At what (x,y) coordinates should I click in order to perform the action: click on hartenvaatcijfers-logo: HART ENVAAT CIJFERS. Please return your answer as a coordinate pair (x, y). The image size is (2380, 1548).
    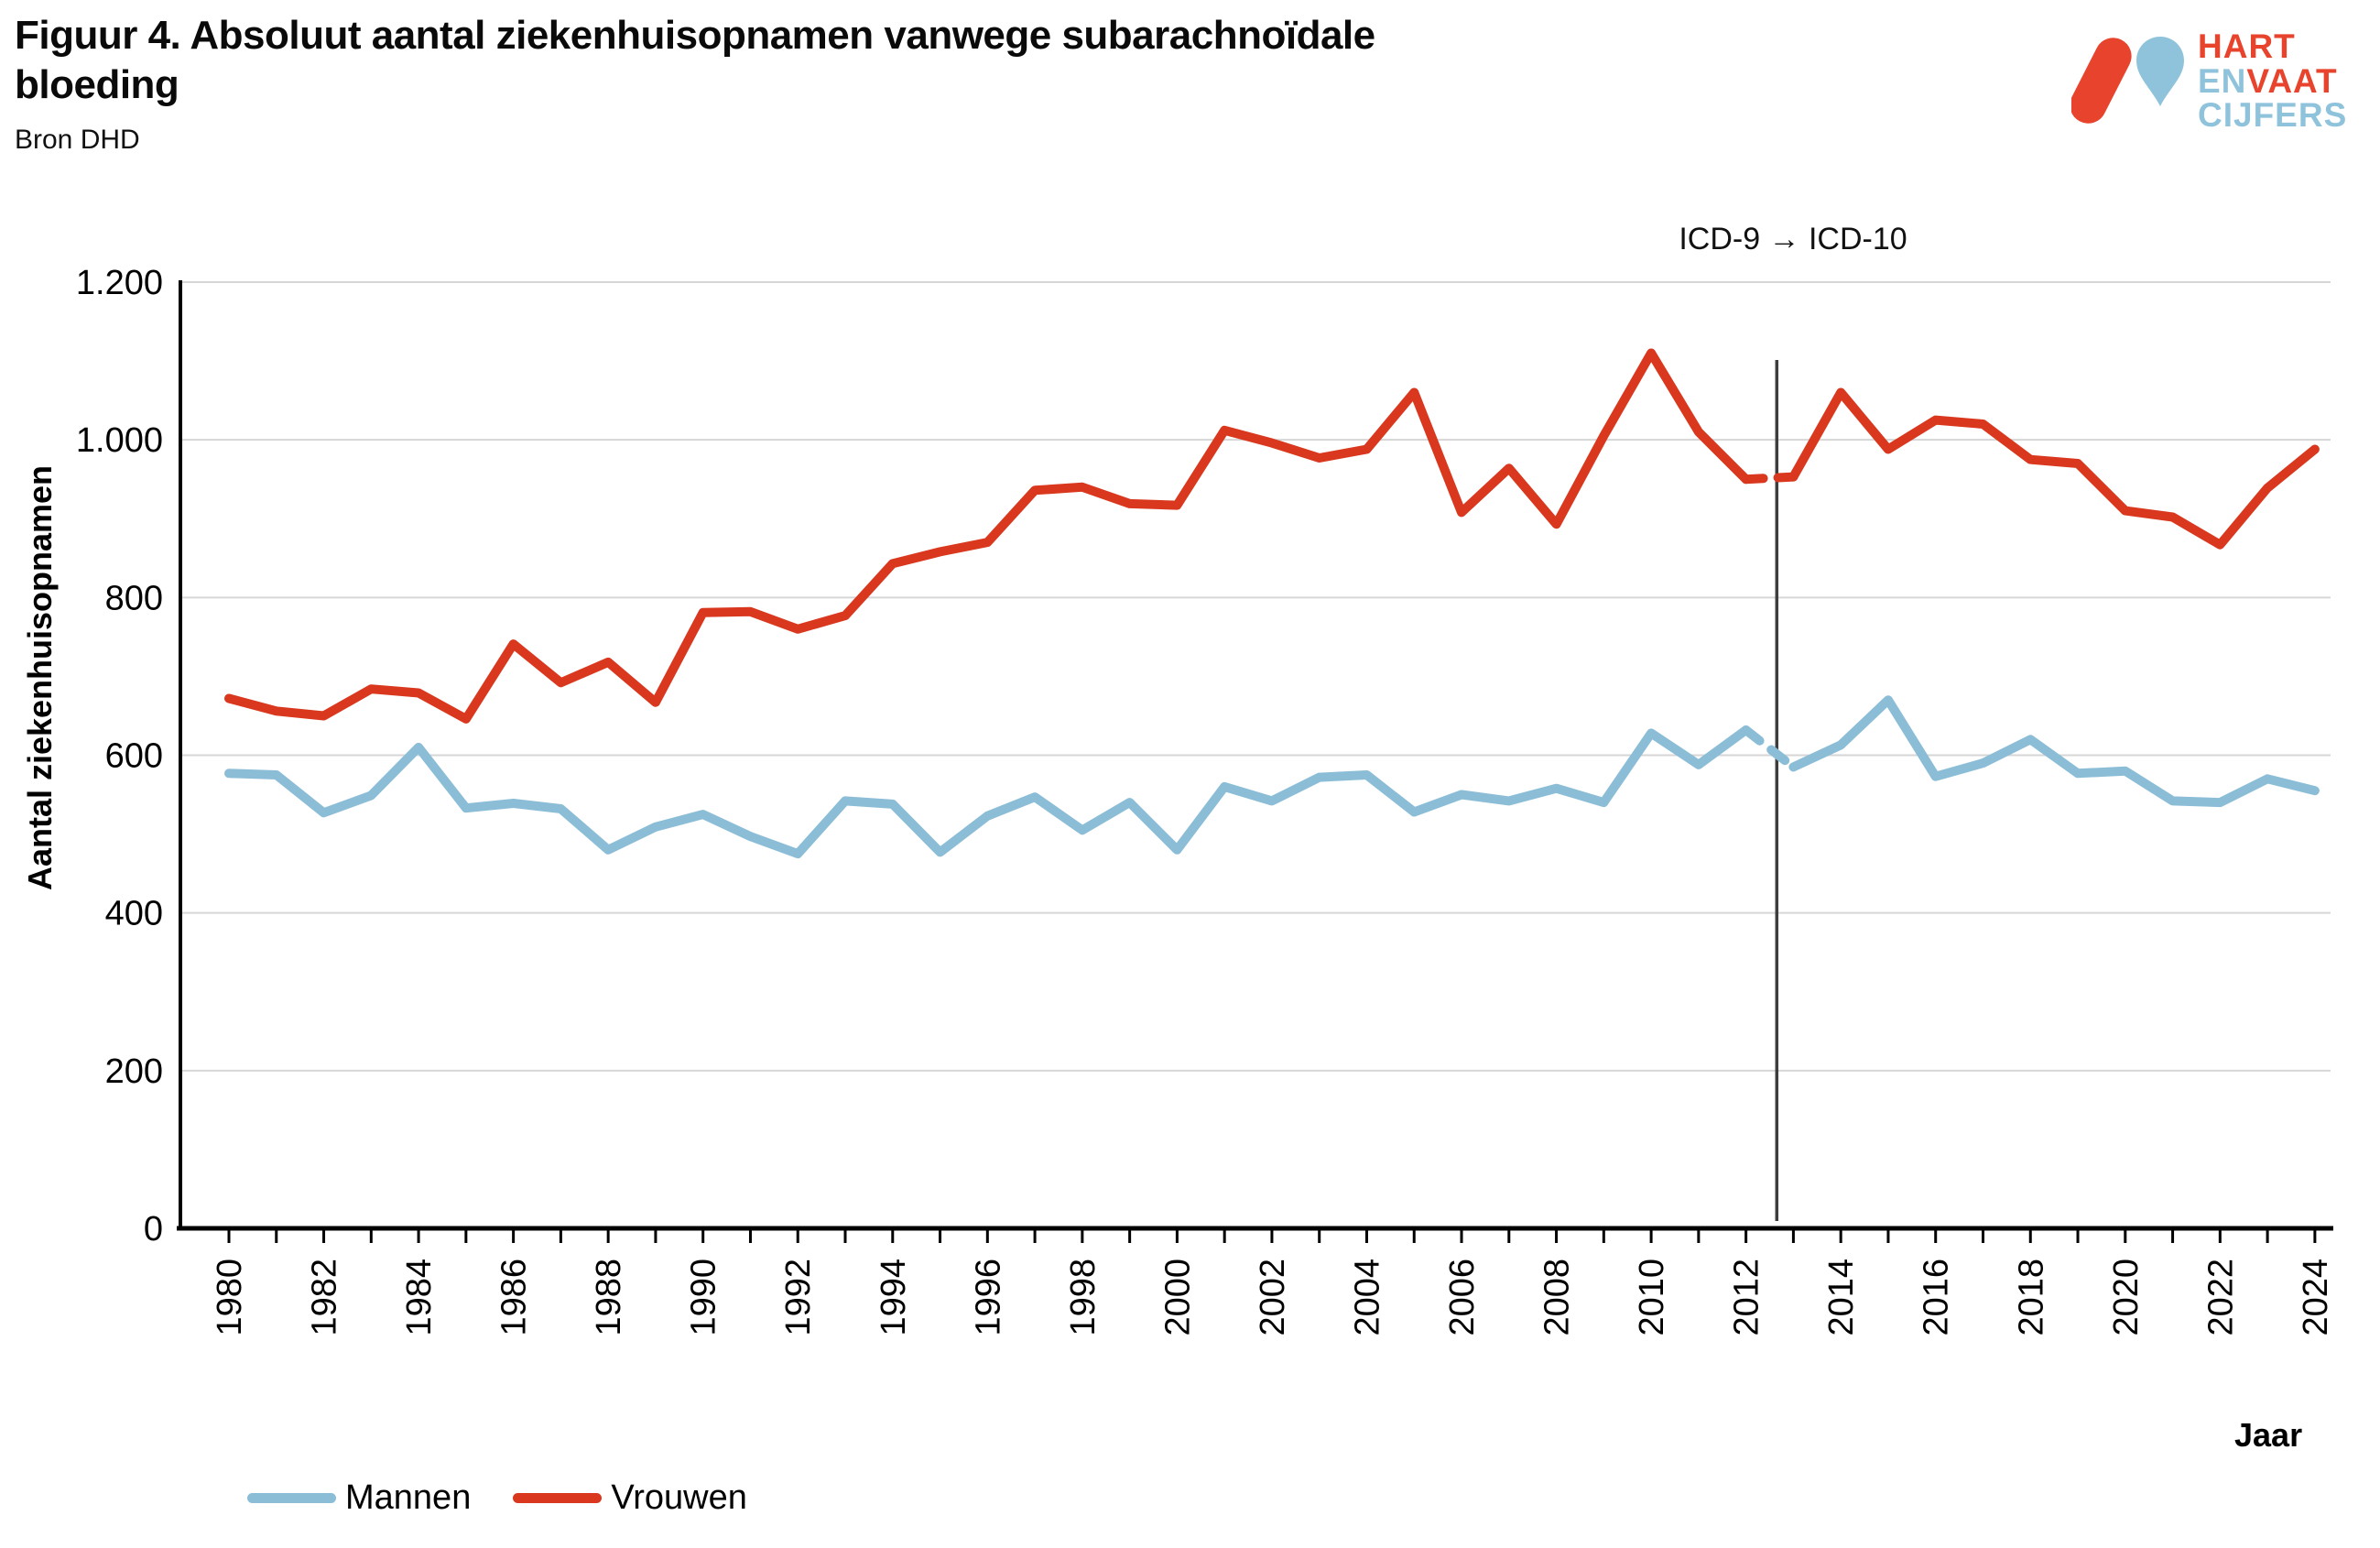
    Looking at the image, I should click on (2222, 87).